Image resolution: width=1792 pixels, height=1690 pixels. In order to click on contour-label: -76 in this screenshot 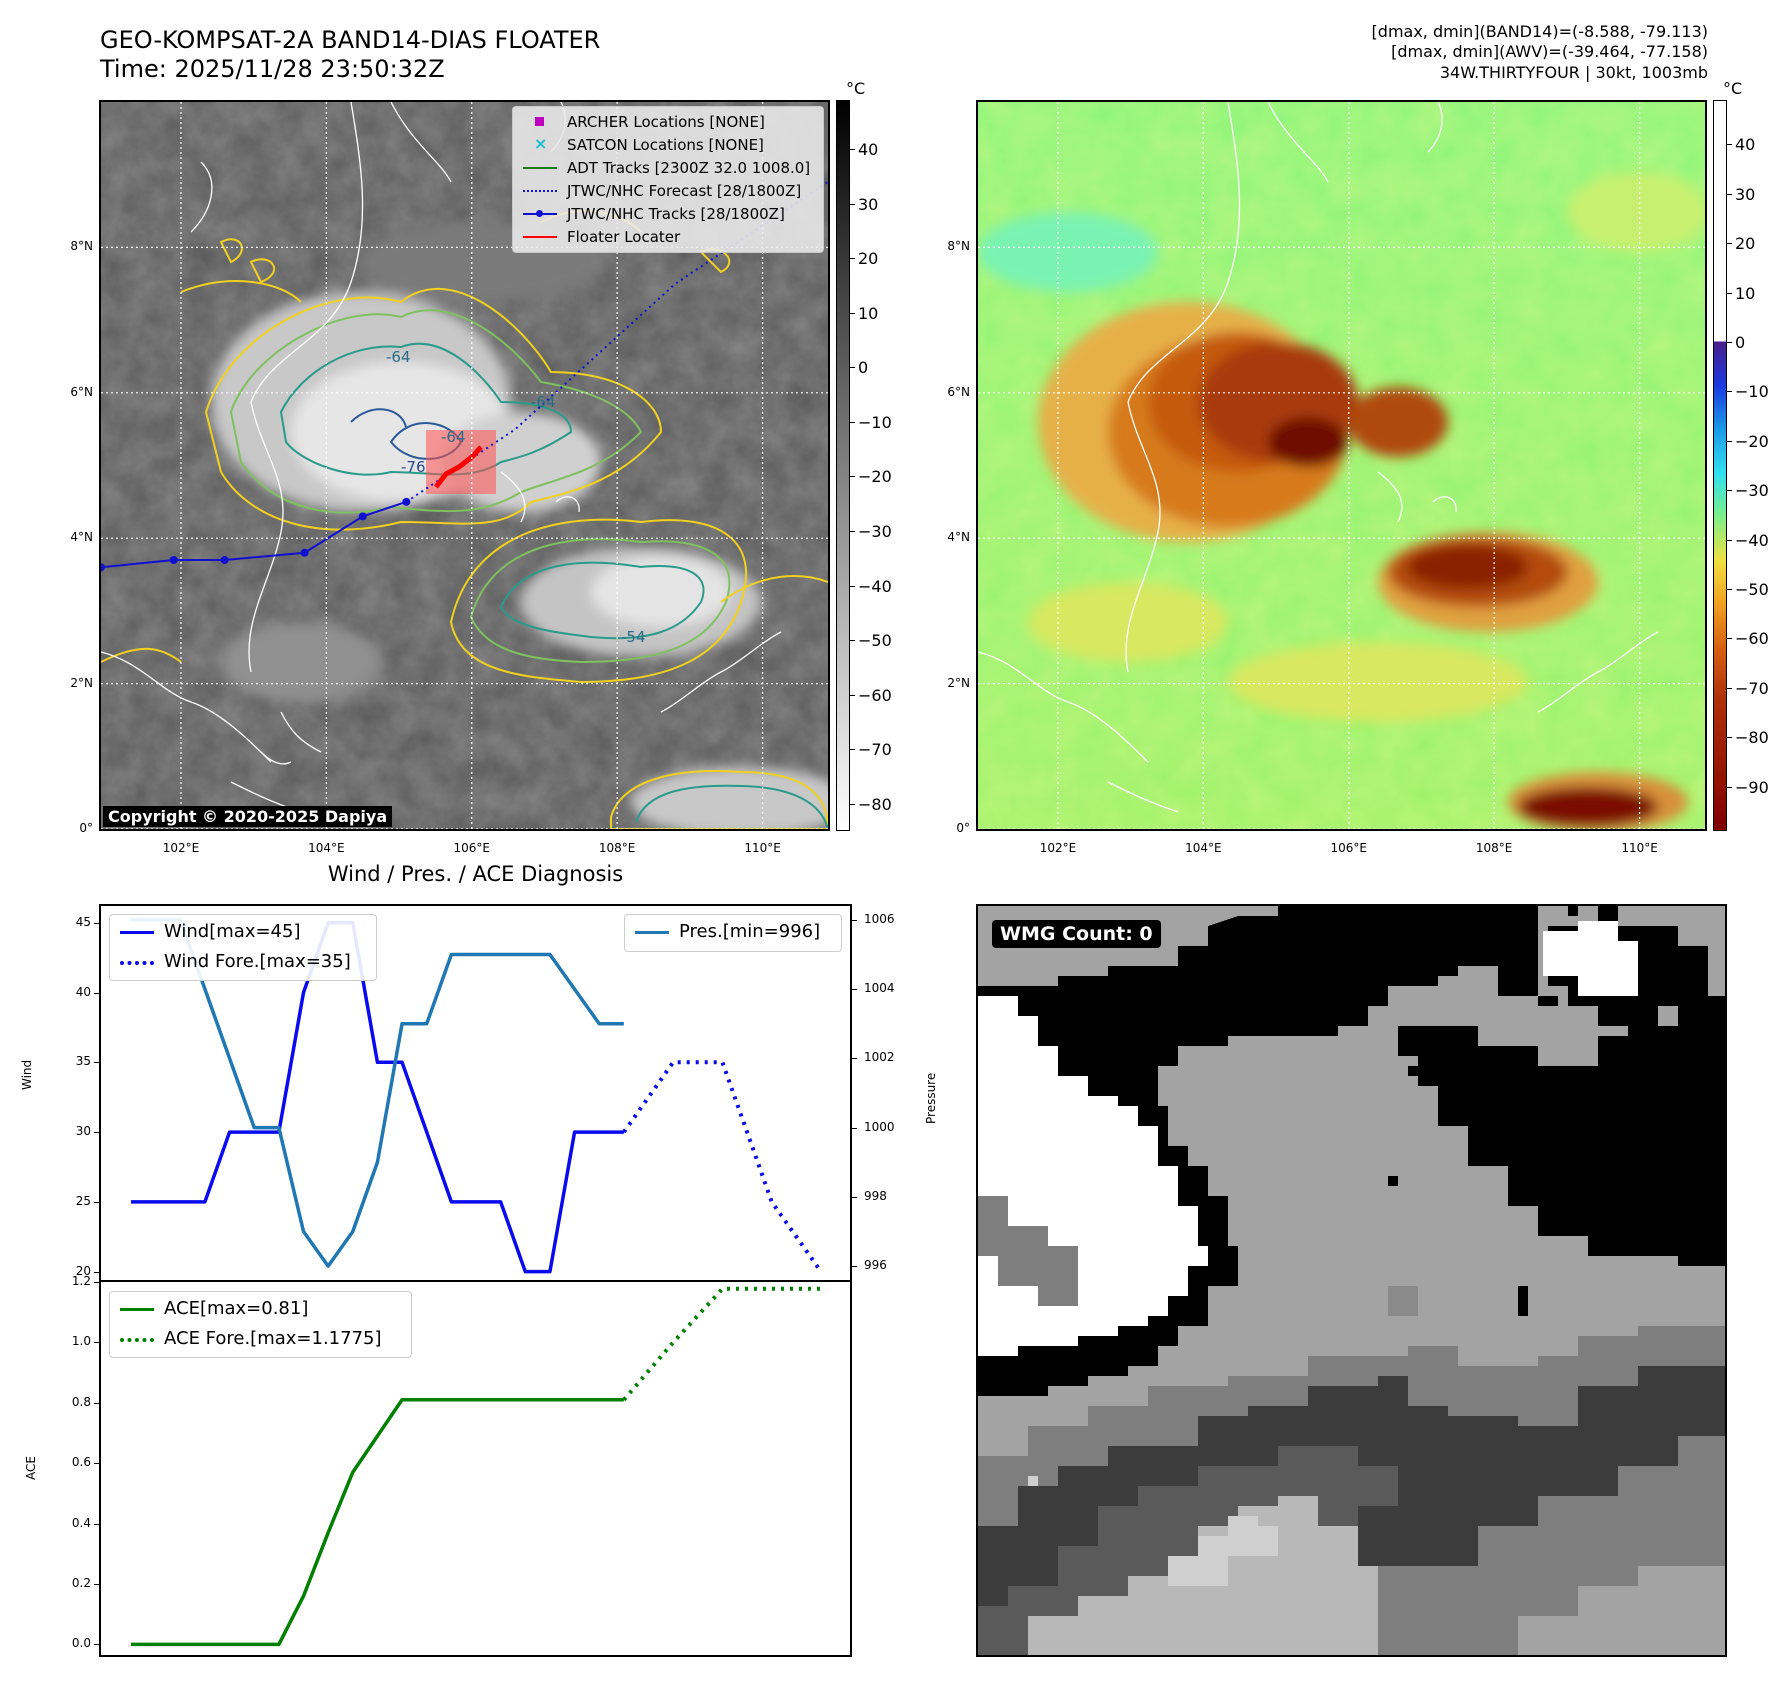, I will do `click(413, 467)`.